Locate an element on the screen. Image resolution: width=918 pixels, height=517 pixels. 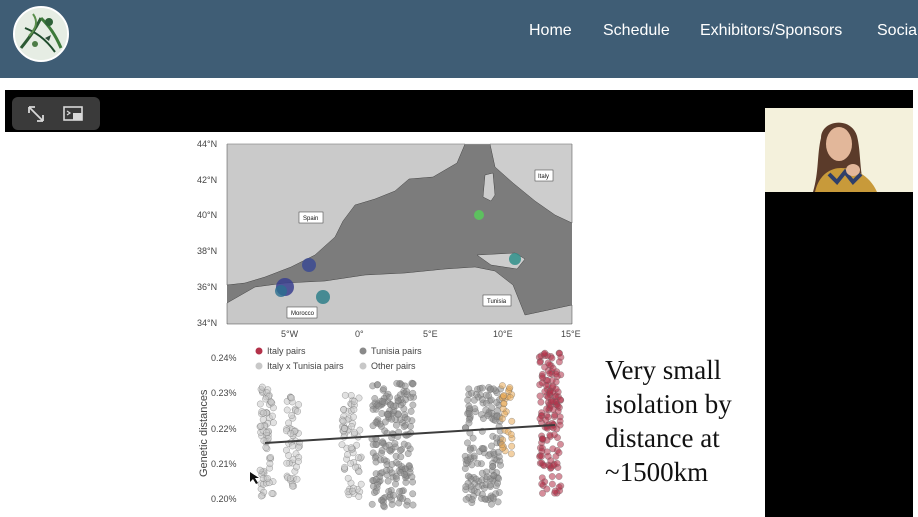
legend-italy-x-tunisia-pairs: Italy x Tunisia pairs is located at coordinates (305, 366).